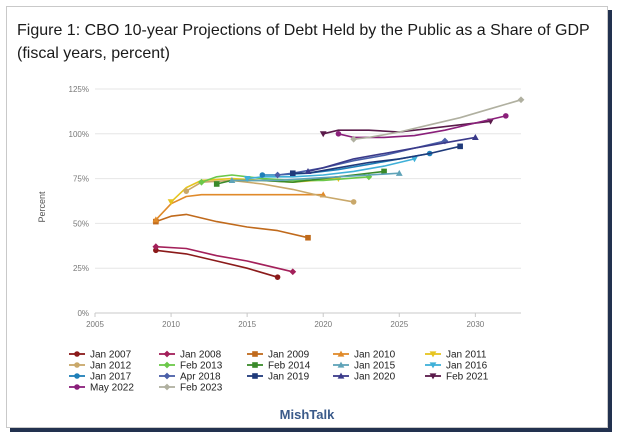 The width and height of the screenshot is (620, 438). I want to click on legend-label: Jan 2017, so click(111, 377).